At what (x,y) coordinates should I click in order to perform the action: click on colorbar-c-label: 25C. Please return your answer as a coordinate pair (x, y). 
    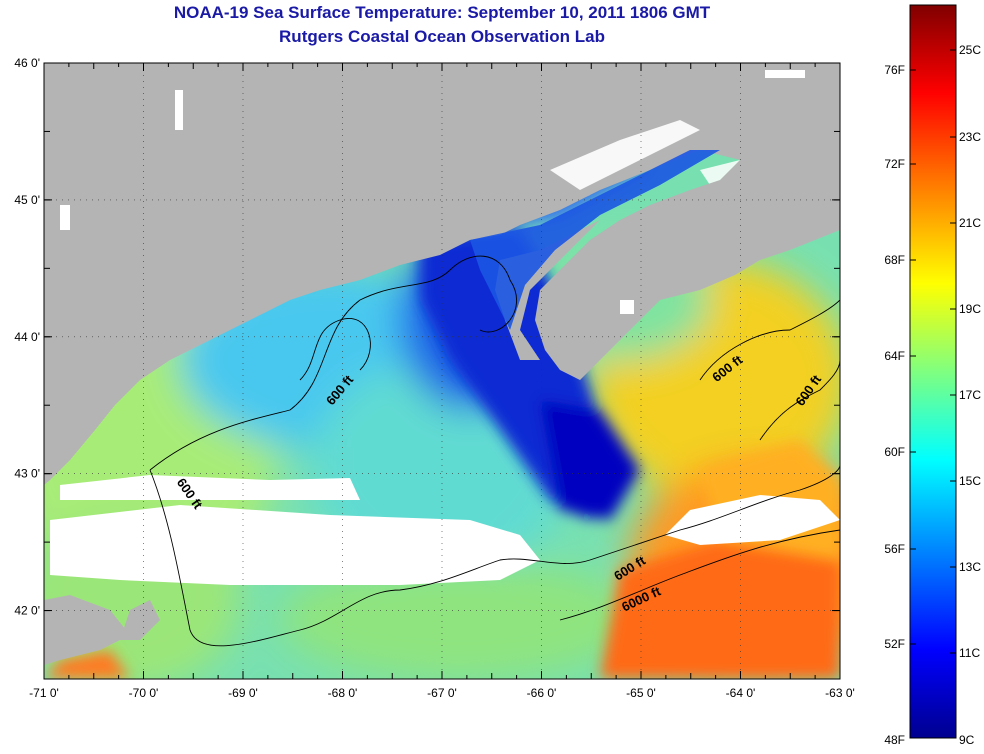
    Looking at the image, I should click on (970, 50).